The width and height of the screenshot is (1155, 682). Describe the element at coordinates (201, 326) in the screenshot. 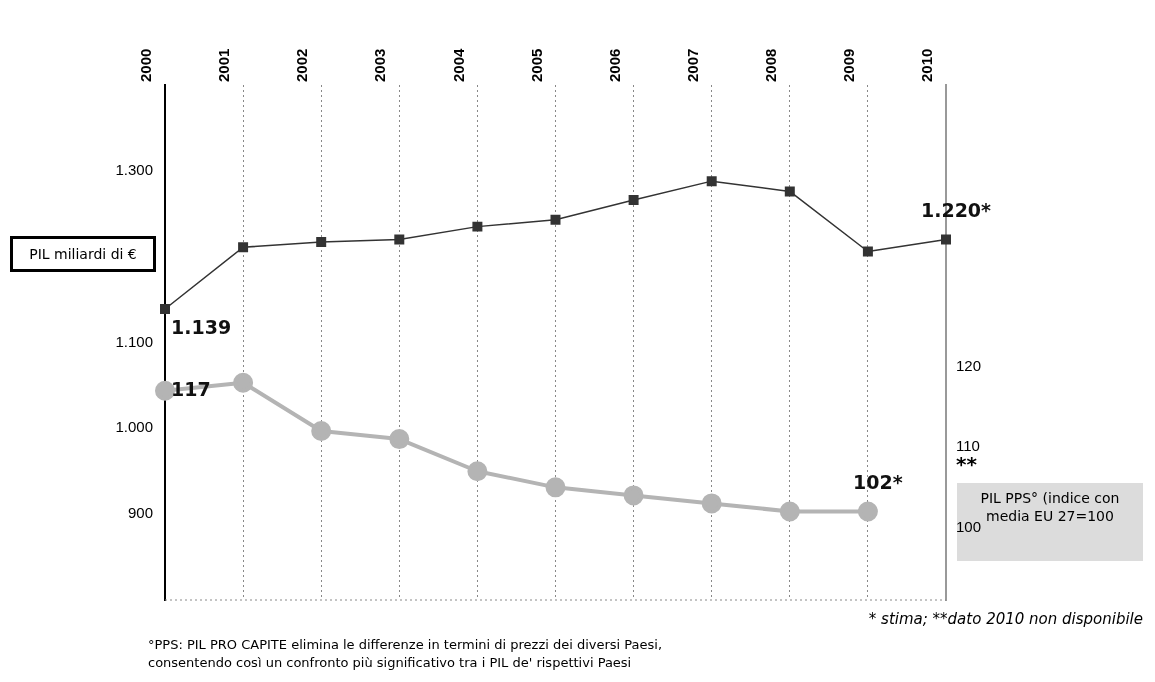

I see `data-label: 1.139` at that location.